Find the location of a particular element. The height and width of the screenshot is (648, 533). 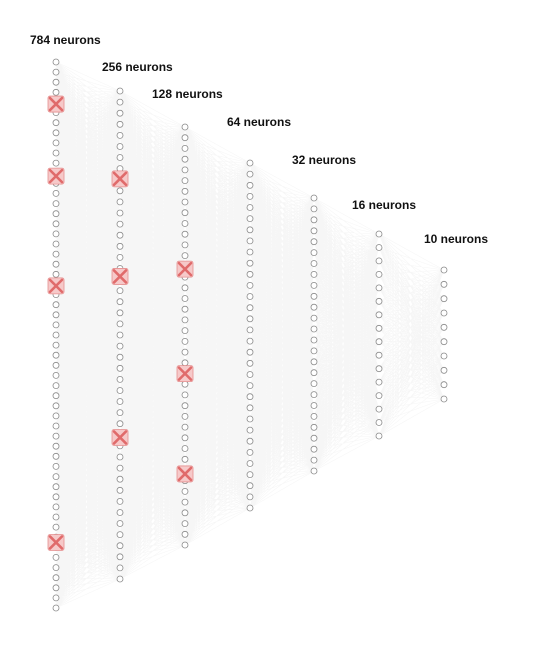

layer-label-64: 64 neurons is located at coordinates (259, 122).